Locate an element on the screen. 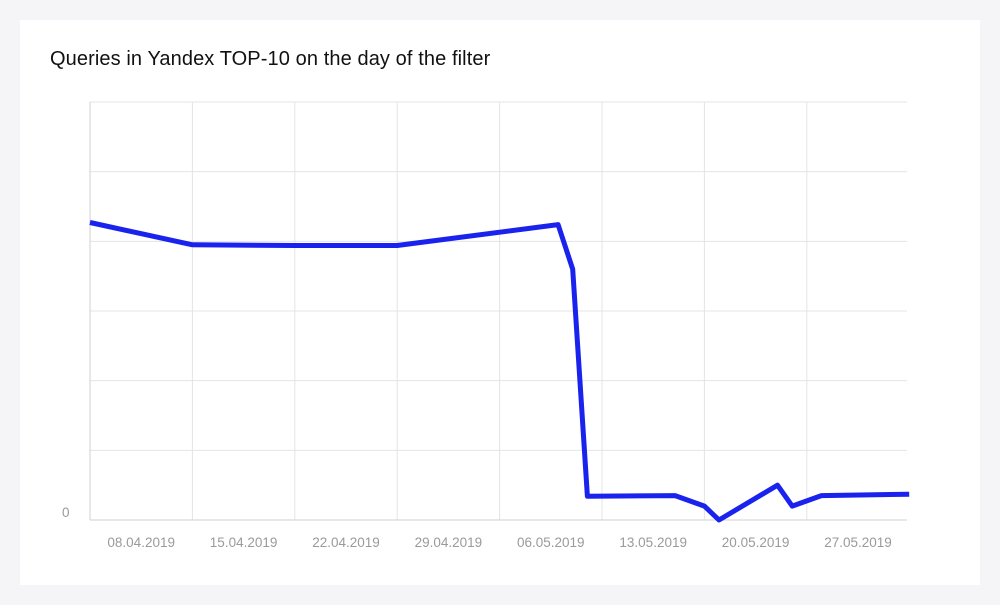  x-tick-label: 29.04.2019 is located at coordinates (449, 542).